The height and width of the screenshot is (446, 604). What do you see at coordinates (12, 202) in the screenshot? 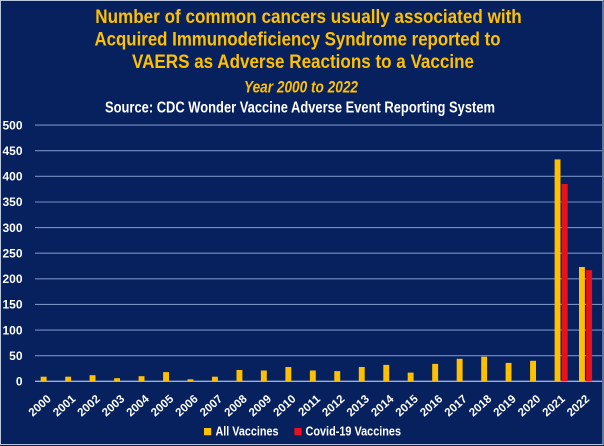
I see `svg-text: 350` at bounding box center [12, 202].